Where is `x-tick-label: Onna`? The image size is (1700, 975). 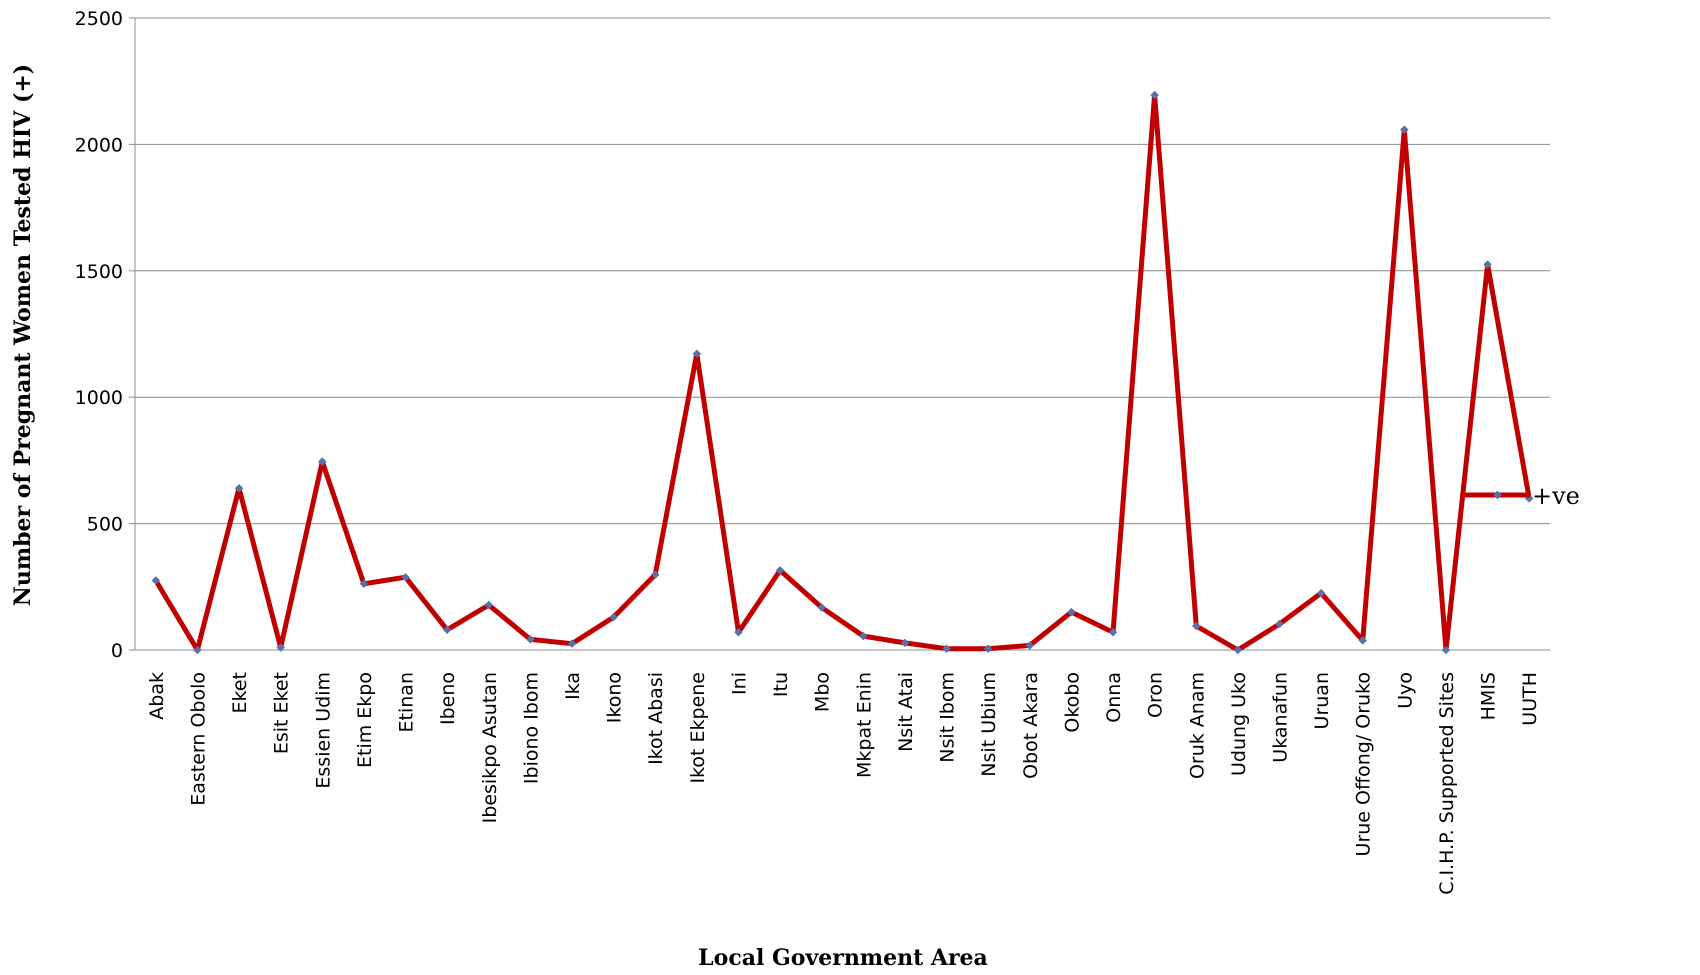
x-tick-label: Onna is located at coordinates (1114, 697).